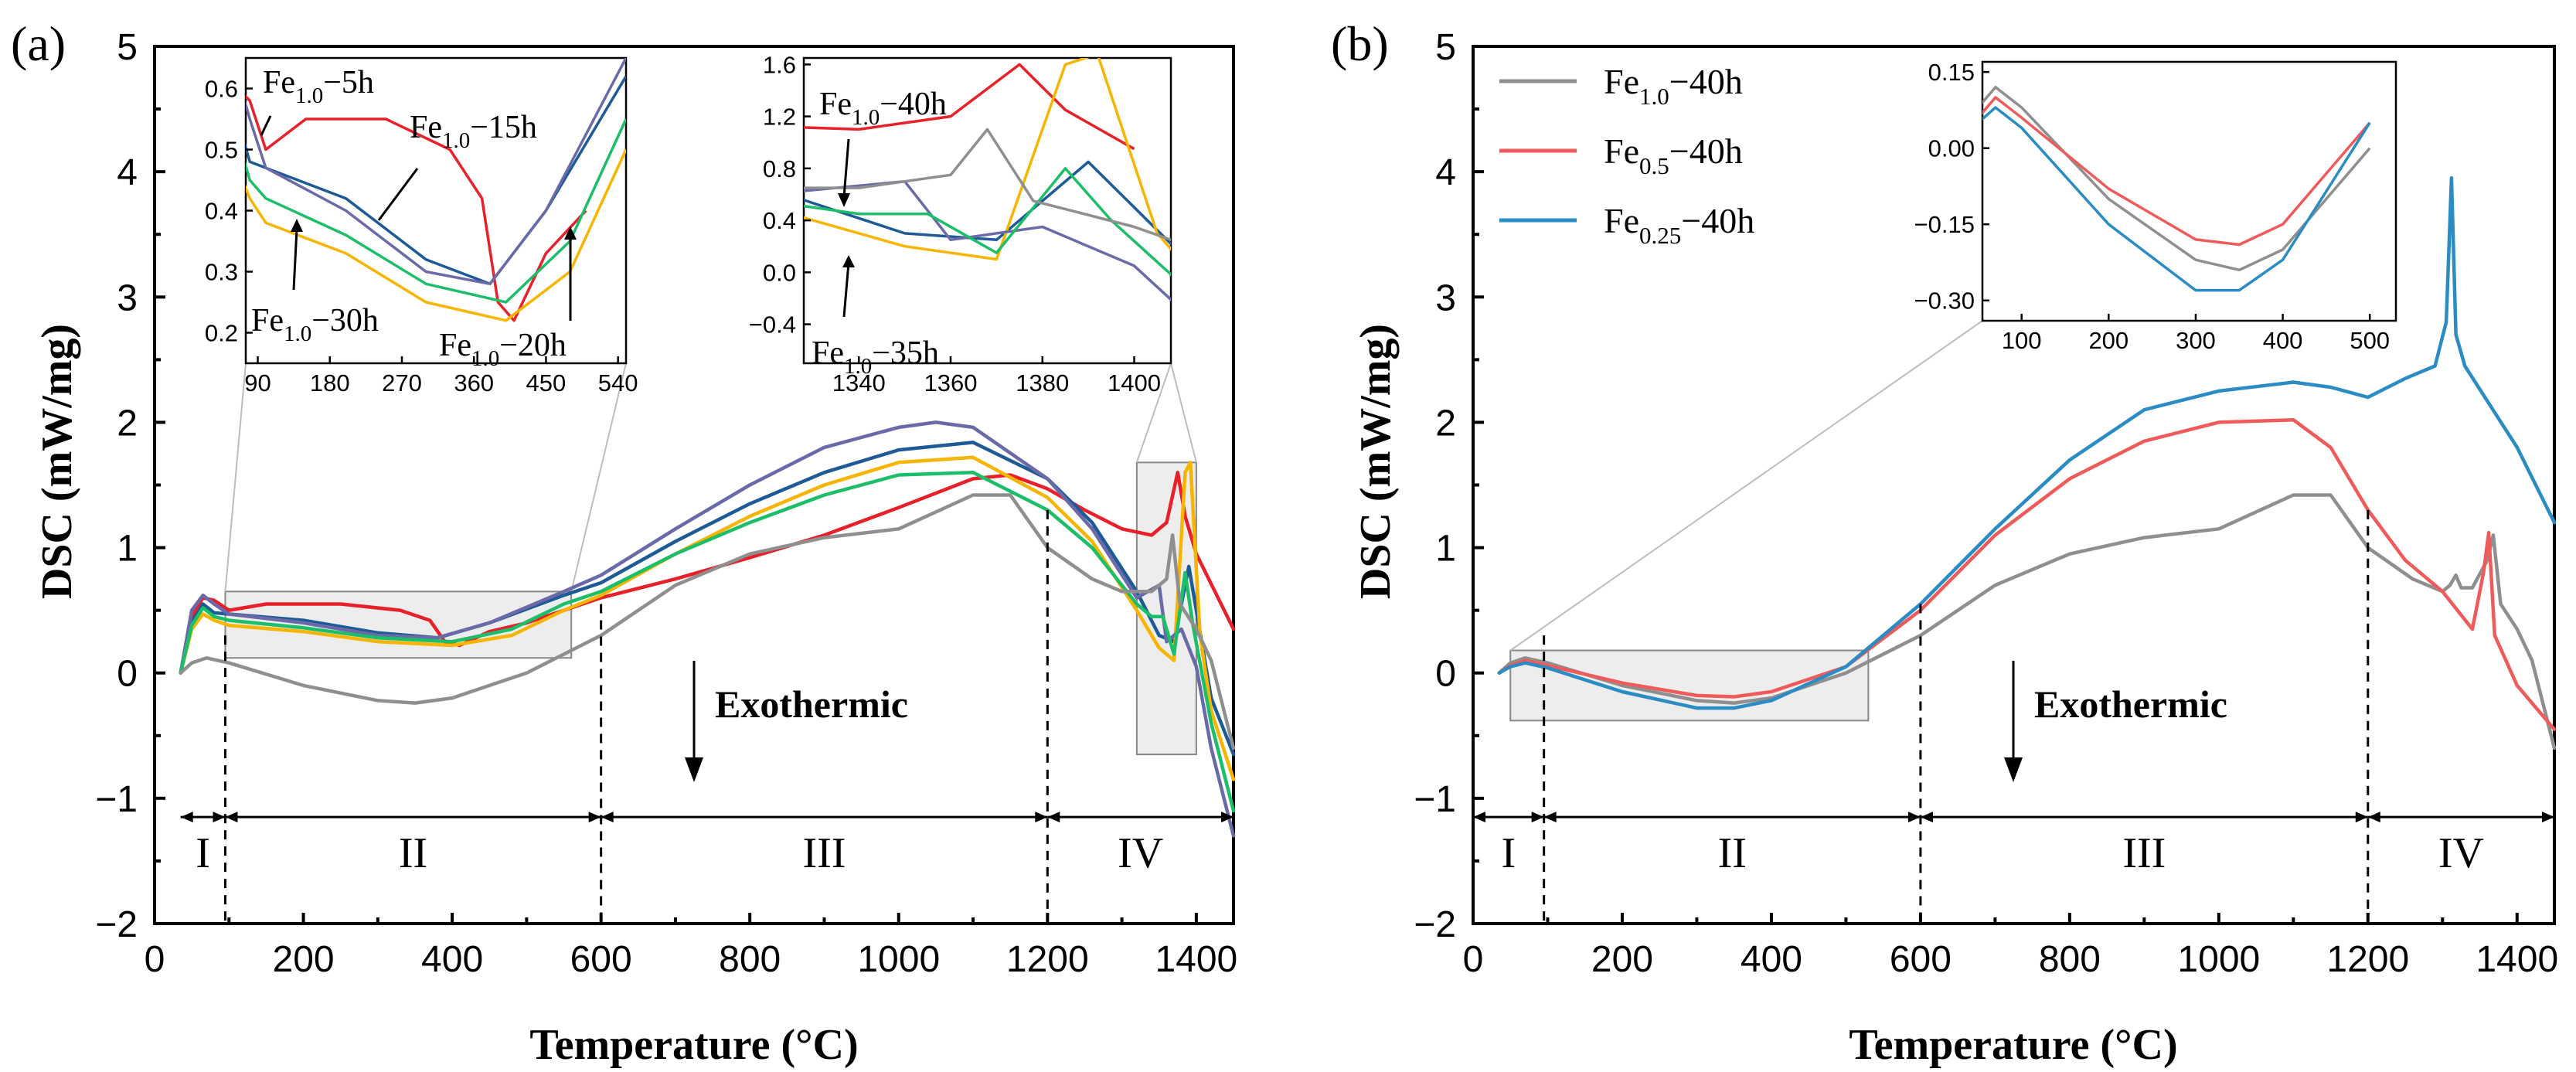  What do you see at coordinates (601, 959) in the screenshot?
I see `x-tick-label: 600` at bounding box center [601, 959].